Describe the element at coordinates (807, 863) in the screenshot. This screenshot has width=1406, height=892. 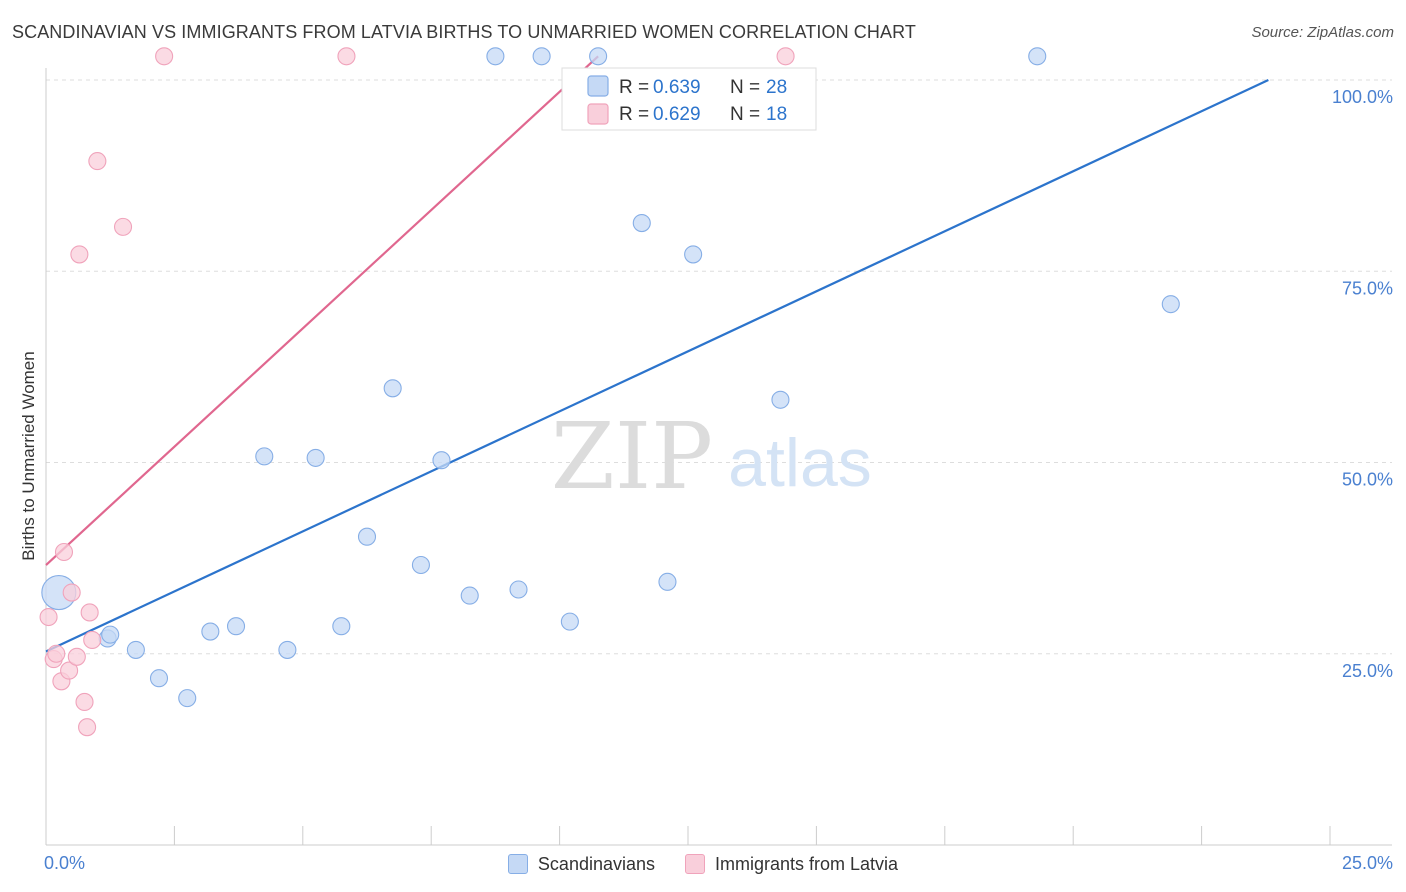
I see `legend-label-latvia: Immigrants from Latvia` at that location.